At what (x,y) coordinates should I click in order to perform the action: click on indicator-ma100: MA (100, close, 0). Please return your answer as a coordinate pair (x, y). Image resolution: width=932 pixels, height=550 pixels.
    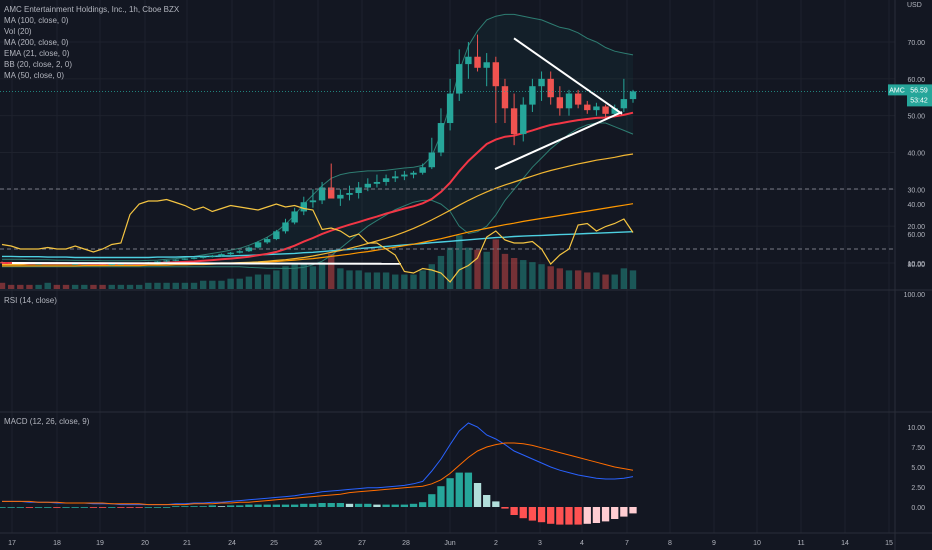
    Looking at the image, I should click on (36, 20).